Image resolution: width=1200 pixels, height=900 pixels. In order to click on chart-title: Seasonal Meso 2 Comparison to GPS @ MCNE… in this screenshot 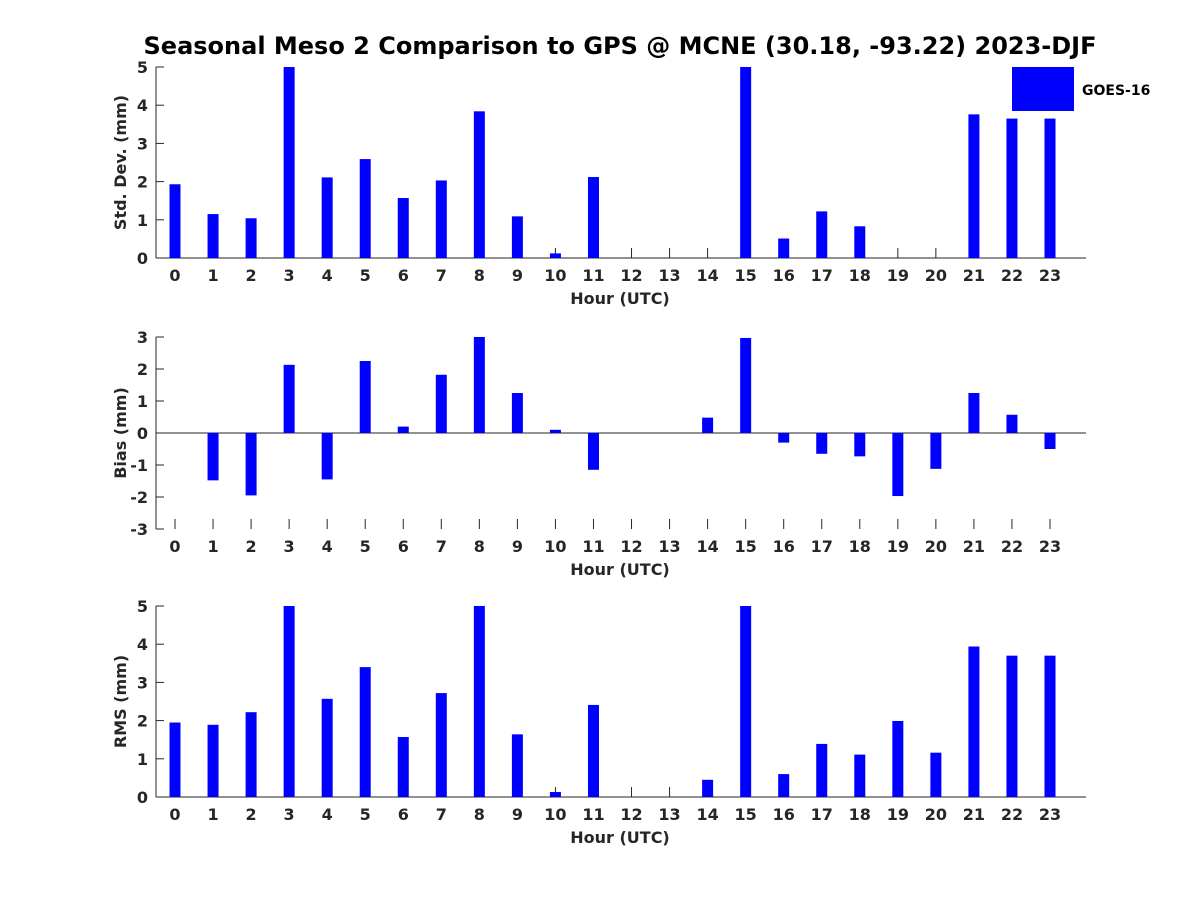, I will do `click(620, 46)`.